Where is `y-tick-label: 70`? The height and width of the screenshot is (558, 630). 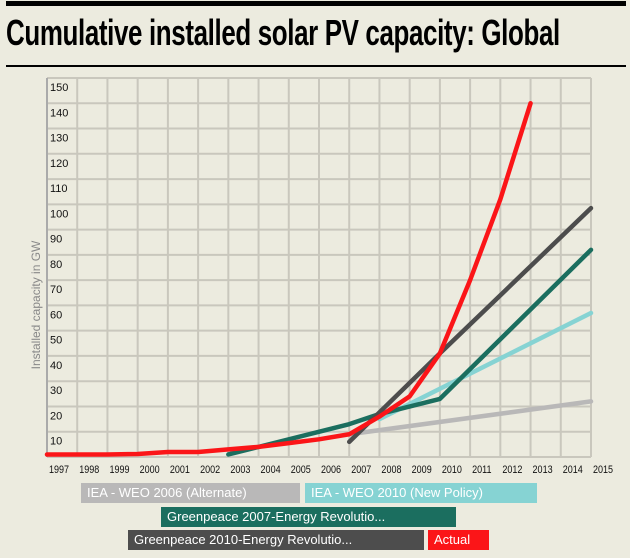 y-tick-label: 70 is located at coordinates (56, 290).